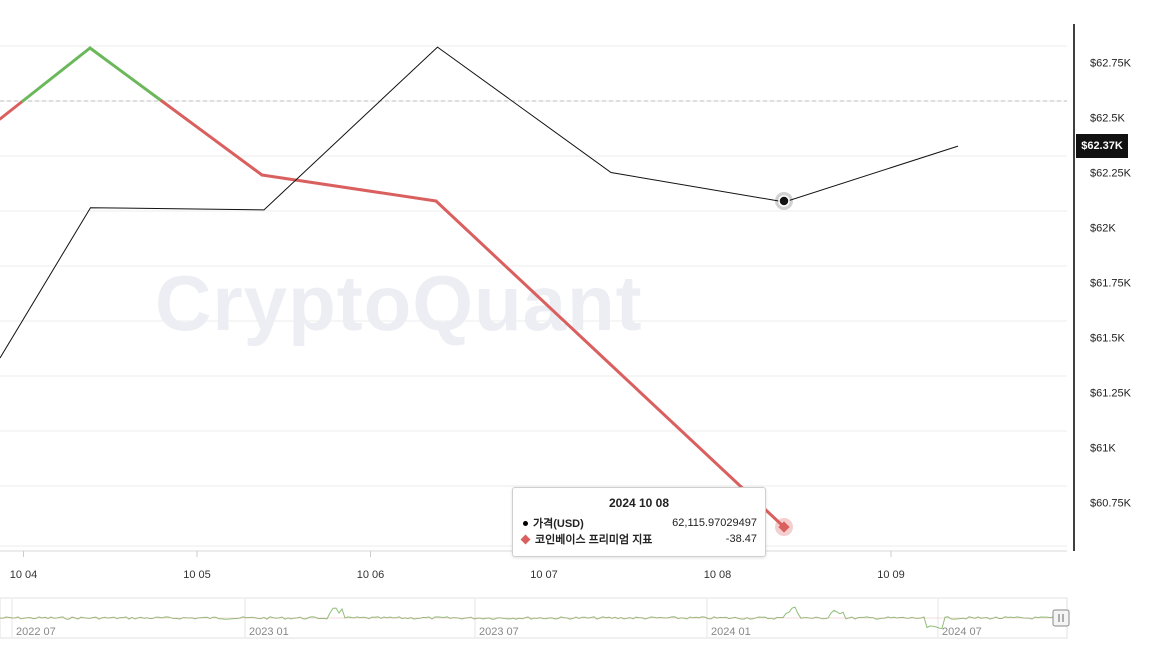 Image resolution: width=1167 pixels, height=660 pixels. Describe the element at coordinates (784, 364) in the screenshot. I see `hover-markers` at that location.